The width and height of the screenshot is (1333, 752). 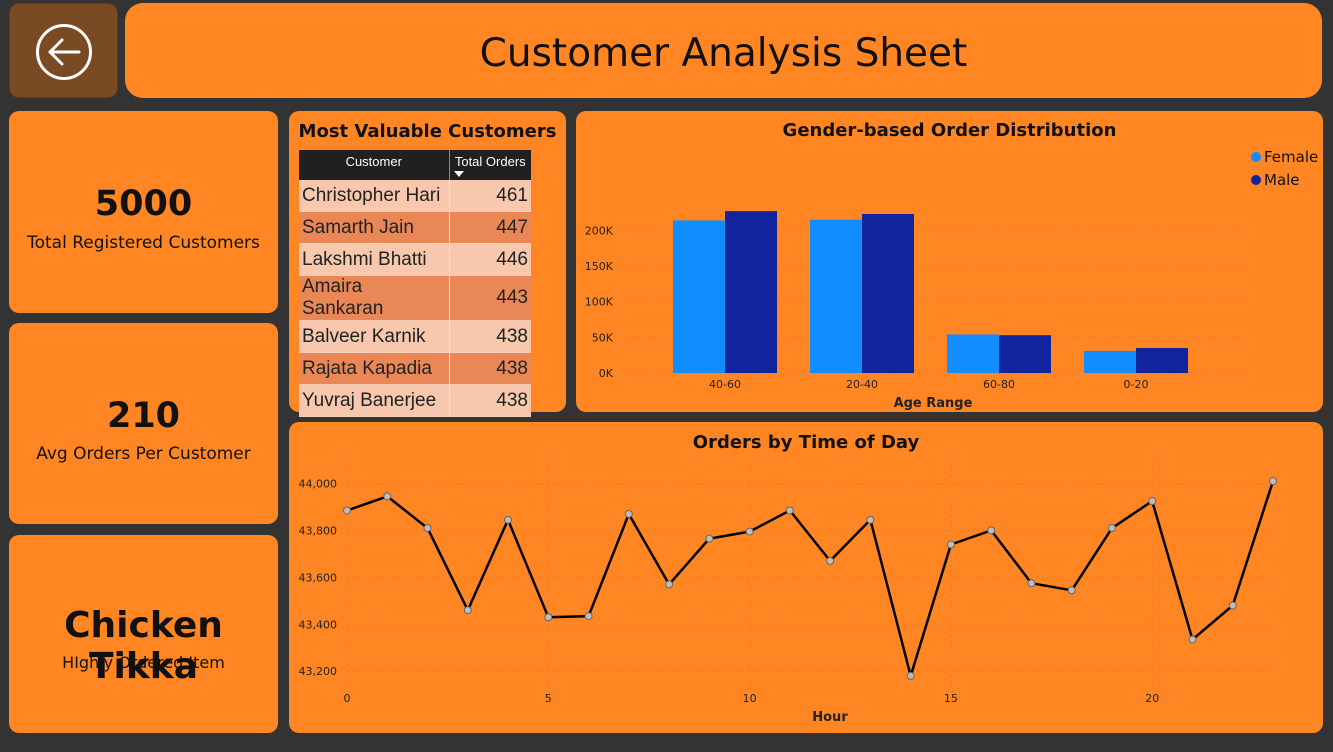 I want to click on table-row: Lakshmi Bhatti 446, so click(x=415, y=259).